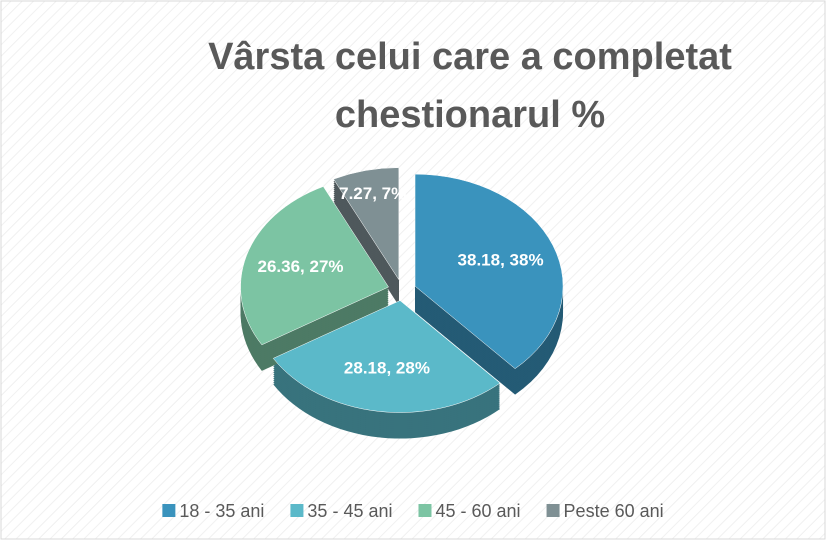 The width and height of the screenshot is (826, 540). Describe the element at coordinates (349, 511) in the screenshot. I see `legend-label: 35 - 45 ani` at that location.